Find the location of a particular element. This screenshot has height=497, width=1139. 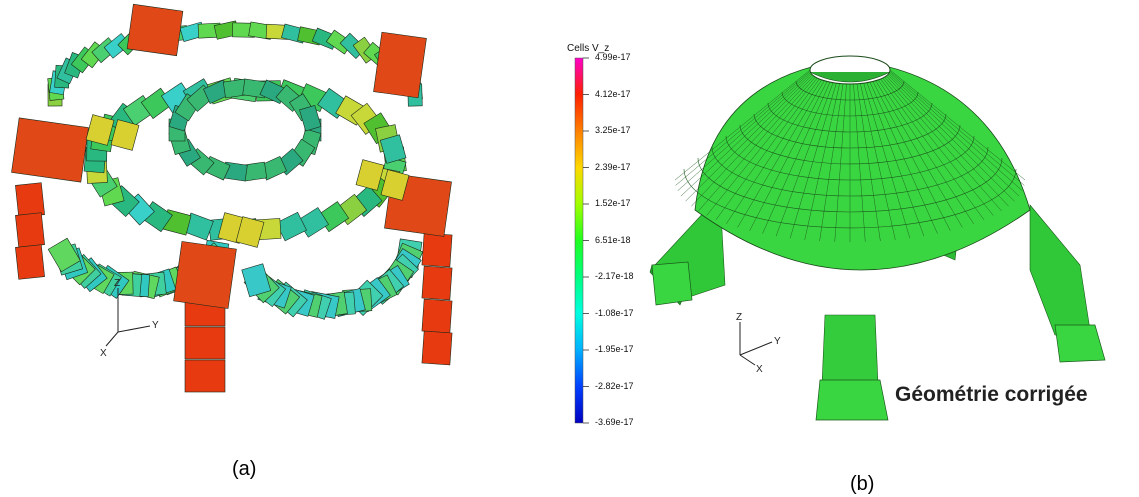

foot-right is located at coordinates (1080, 343).